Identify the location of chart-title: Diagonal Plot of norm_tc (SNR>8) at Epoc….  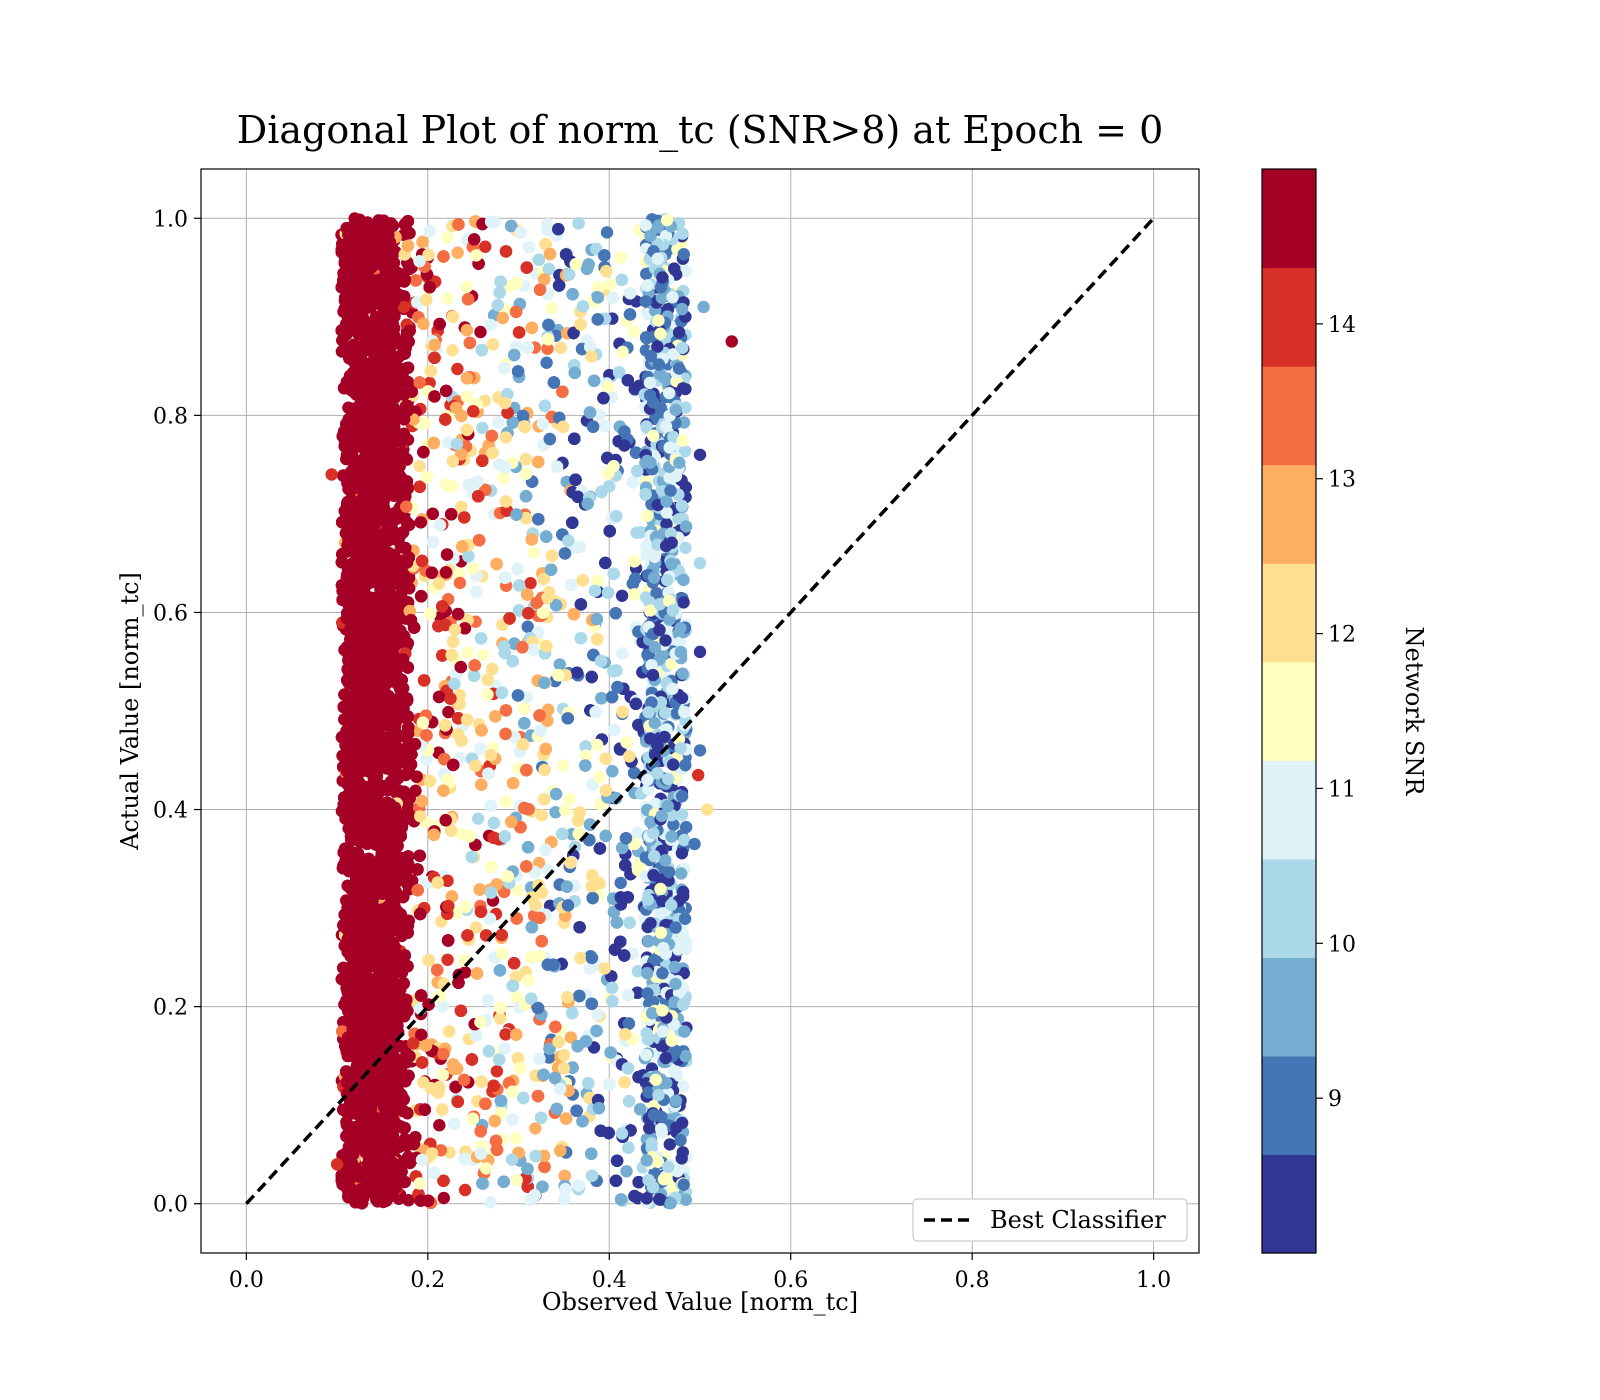
(700, 130).